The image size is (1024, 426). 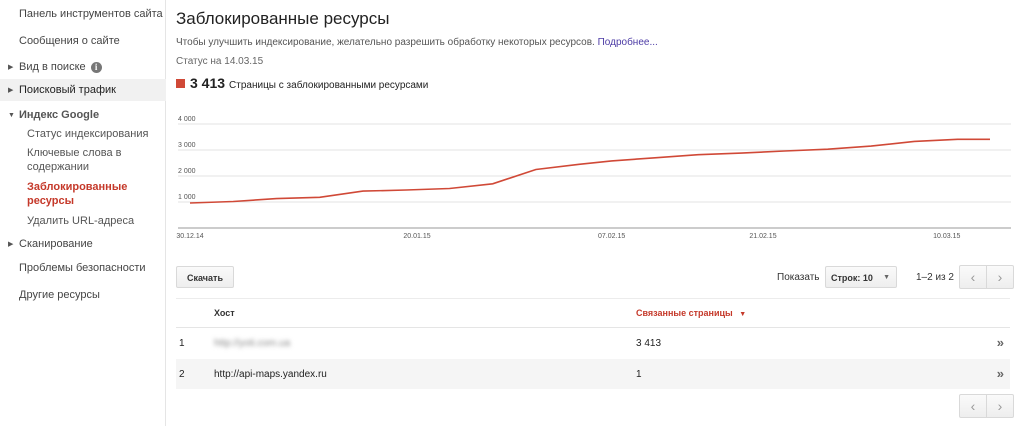 I want to click on sidebar-item-index-status: Статус индексирования, so click(x=88, y=134).